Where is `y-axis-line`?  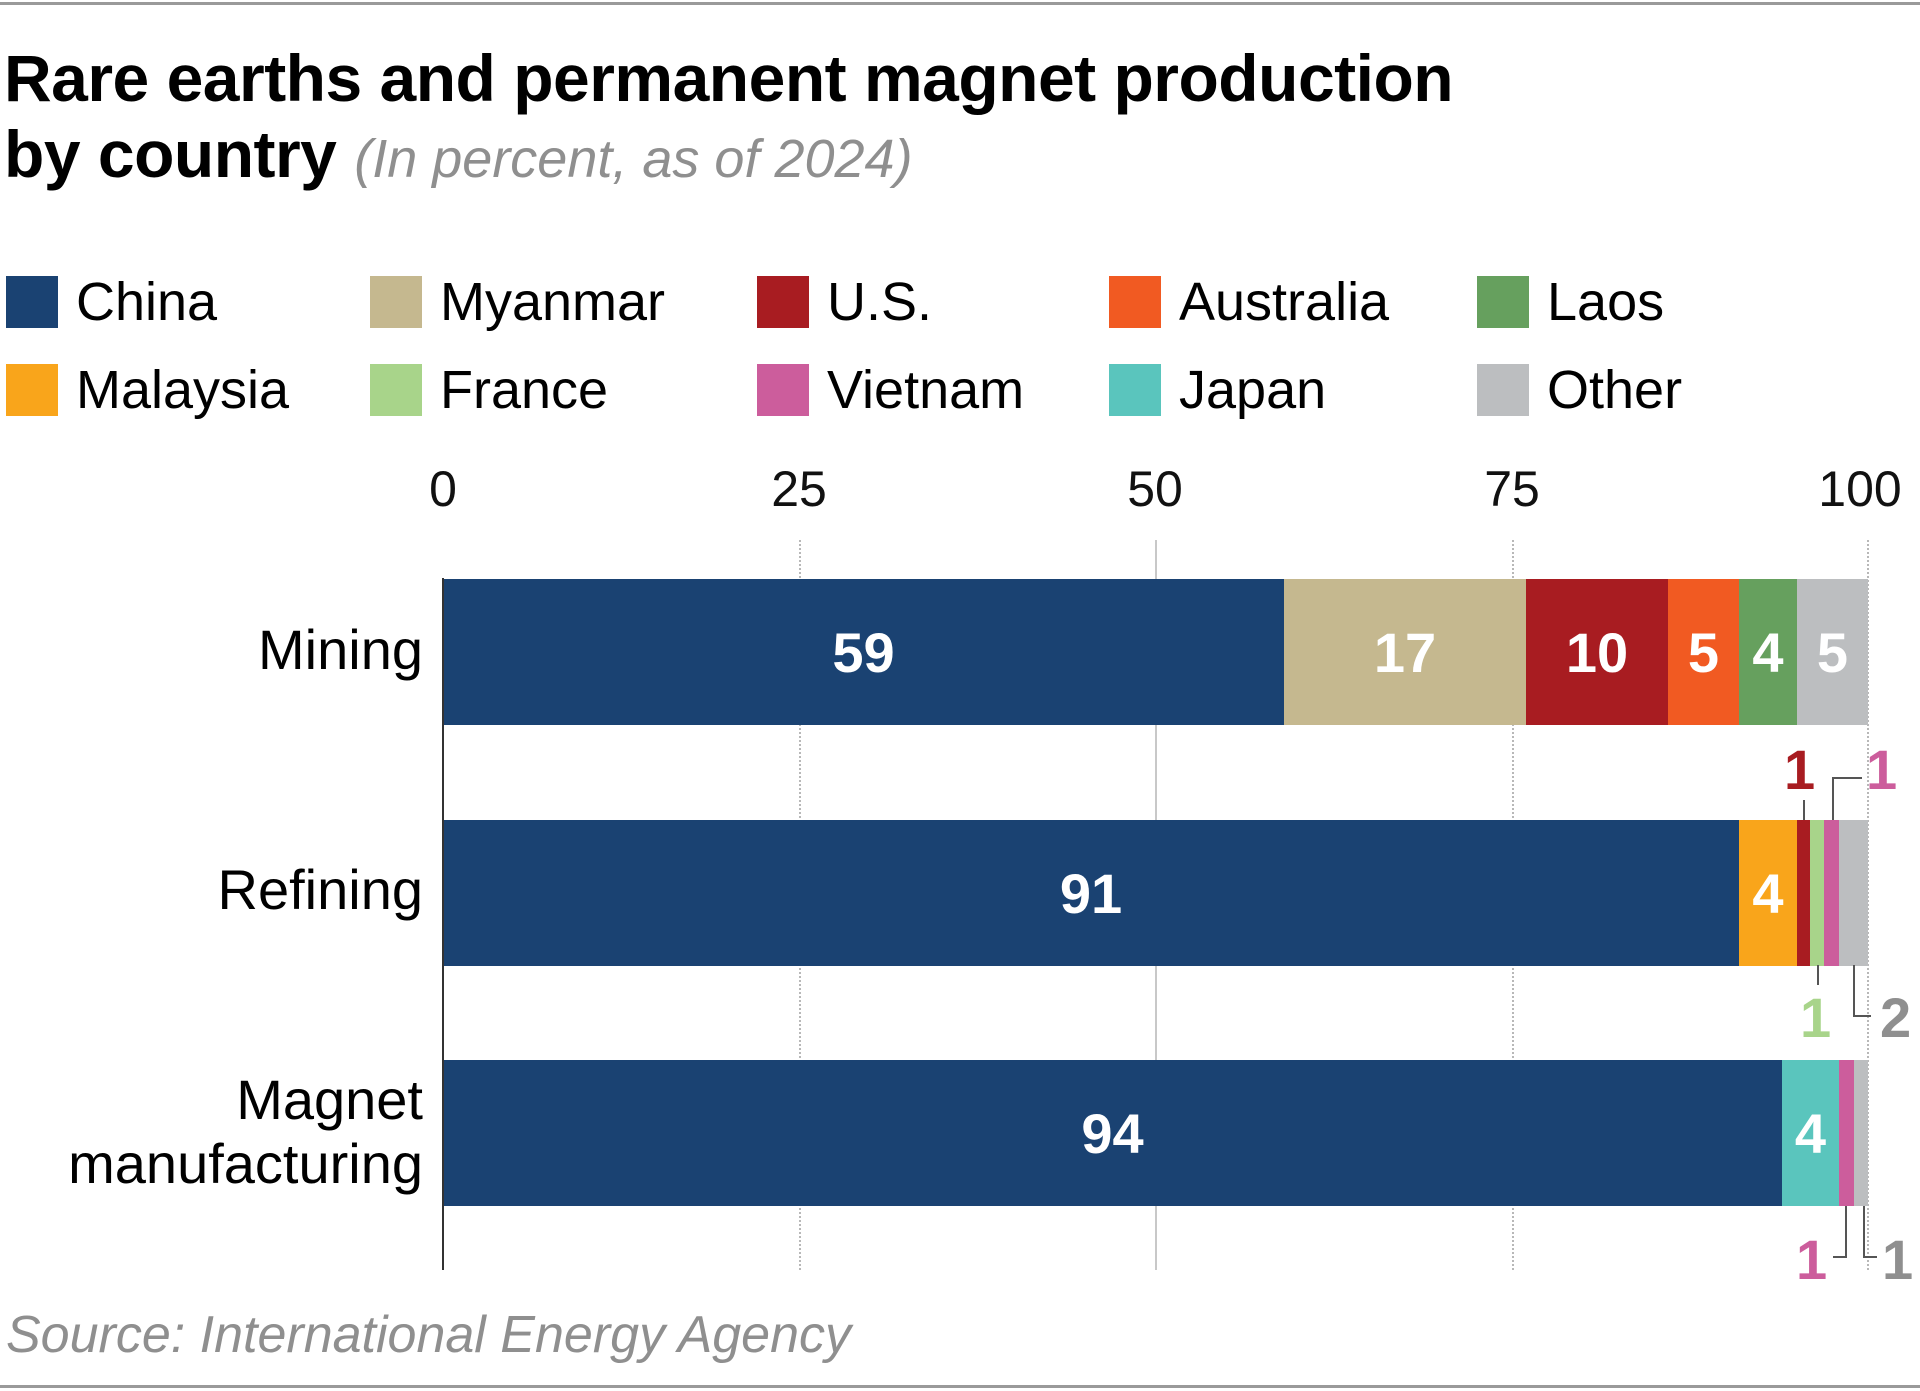
y-axis-line is located at coordinates (443, 924).